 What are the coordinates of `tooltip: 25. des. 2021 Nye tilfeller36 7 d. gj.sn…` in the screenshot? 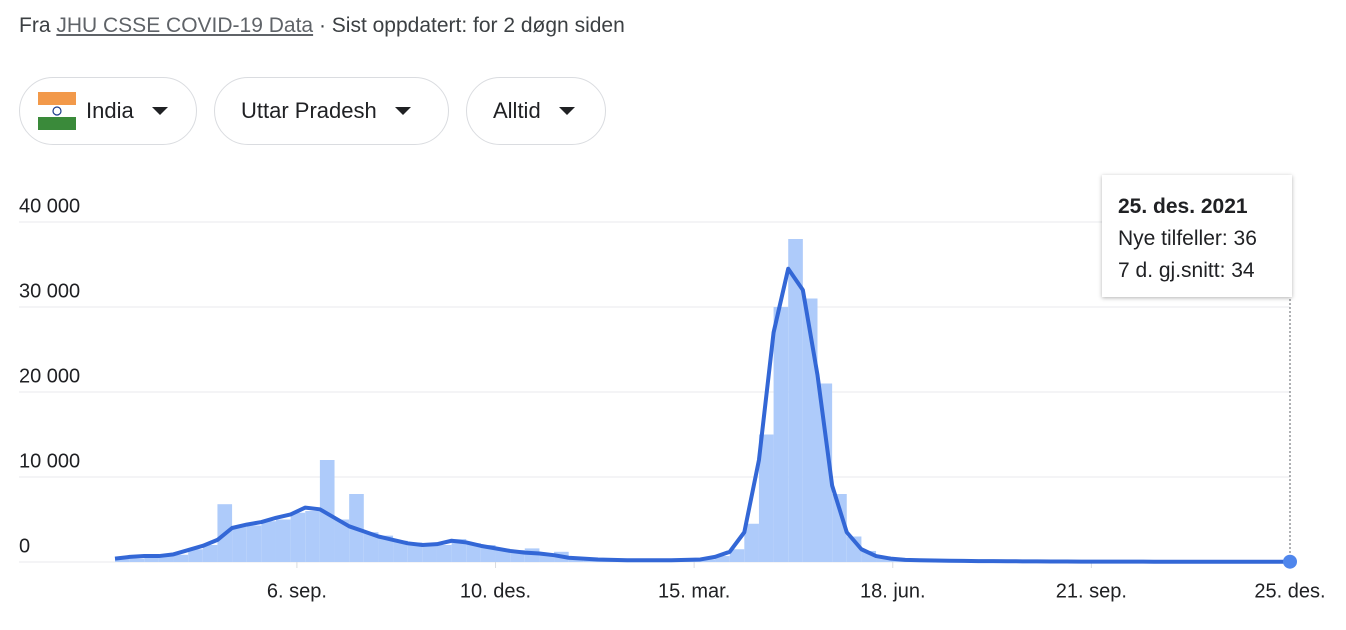 It's located at (1197, 236).